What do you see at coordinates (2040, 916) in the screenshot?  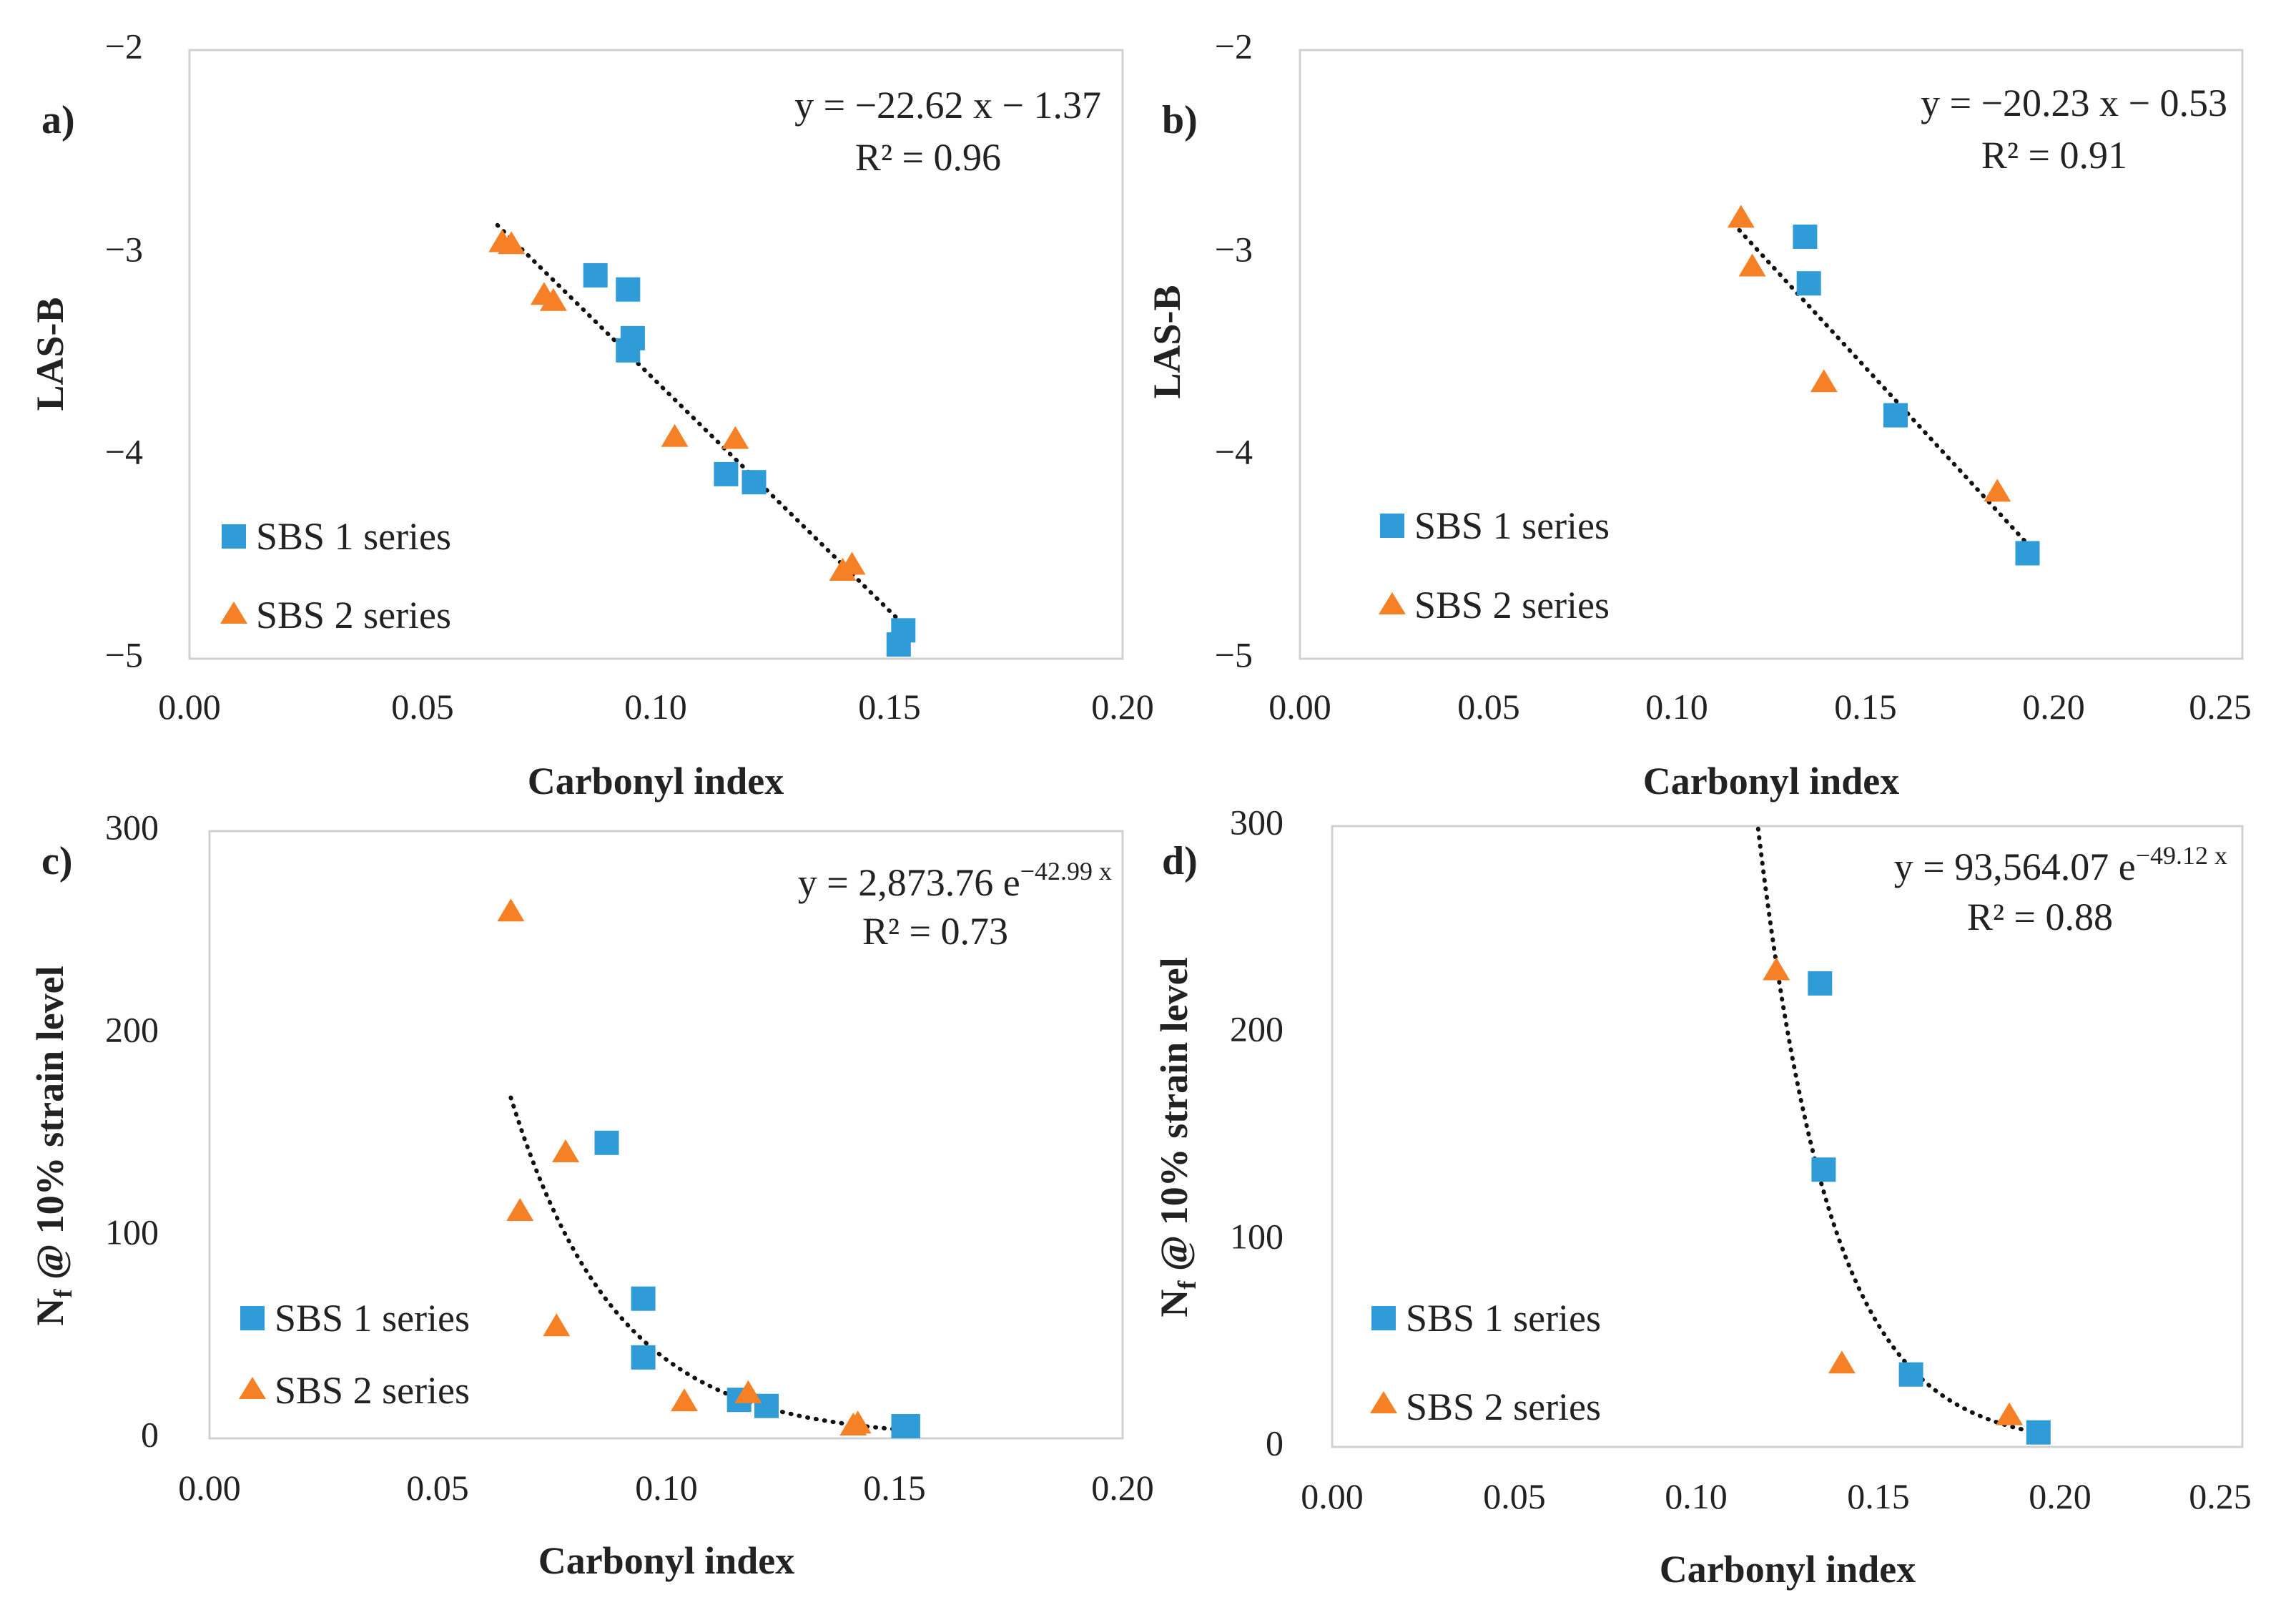 I see `panel-d-r-squared: R² = 0.88` at bounding box center [2040, 916].